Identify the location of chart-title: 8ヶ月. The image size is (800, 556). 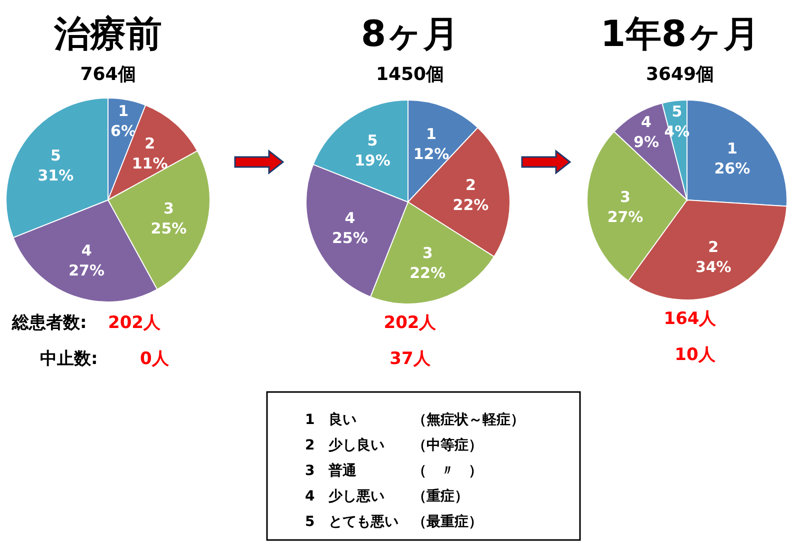
(410, 34).